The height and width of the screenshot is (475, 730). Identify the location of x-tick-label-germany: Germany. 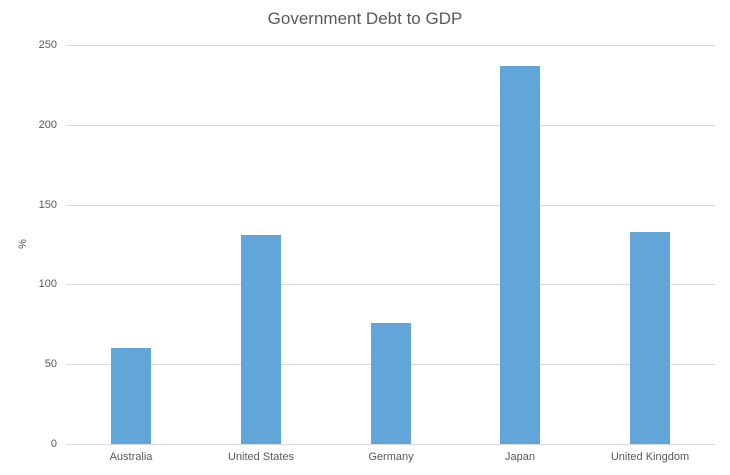
(391, 457).